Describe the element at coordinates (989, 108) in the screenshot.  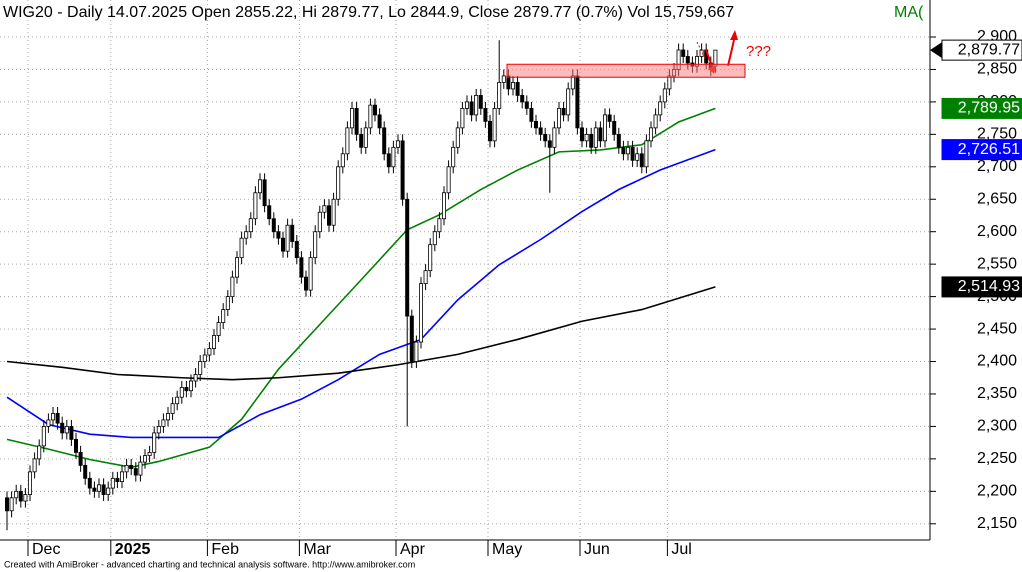
I see `value-label: 2,789.95` at that location.